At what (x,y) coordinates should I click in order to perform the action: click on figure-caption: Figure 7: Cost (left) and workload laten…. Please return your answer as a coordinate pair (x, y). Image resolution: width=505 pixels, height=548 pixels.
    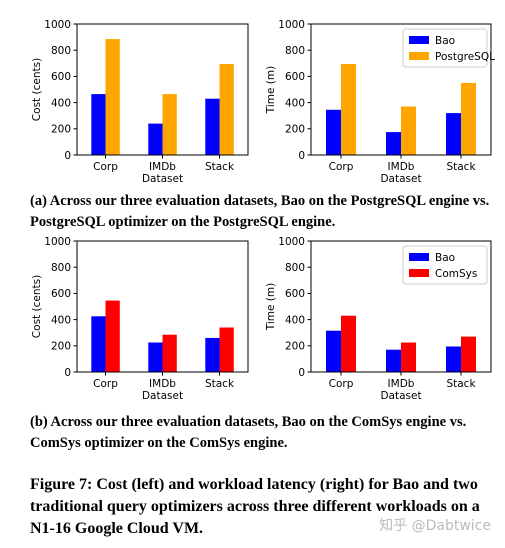
    Looking at the image, I should click on (255, 506).